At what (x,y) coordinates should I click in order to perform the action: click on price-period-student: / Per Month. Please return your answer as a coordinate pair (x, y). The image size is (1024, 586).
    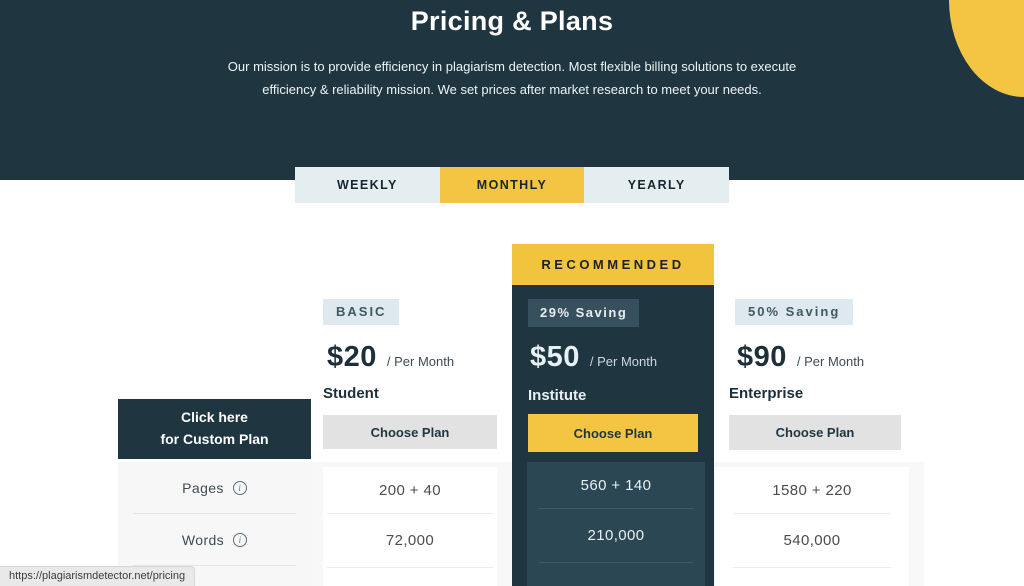
    Looking at the image, I should click on (420, 361).